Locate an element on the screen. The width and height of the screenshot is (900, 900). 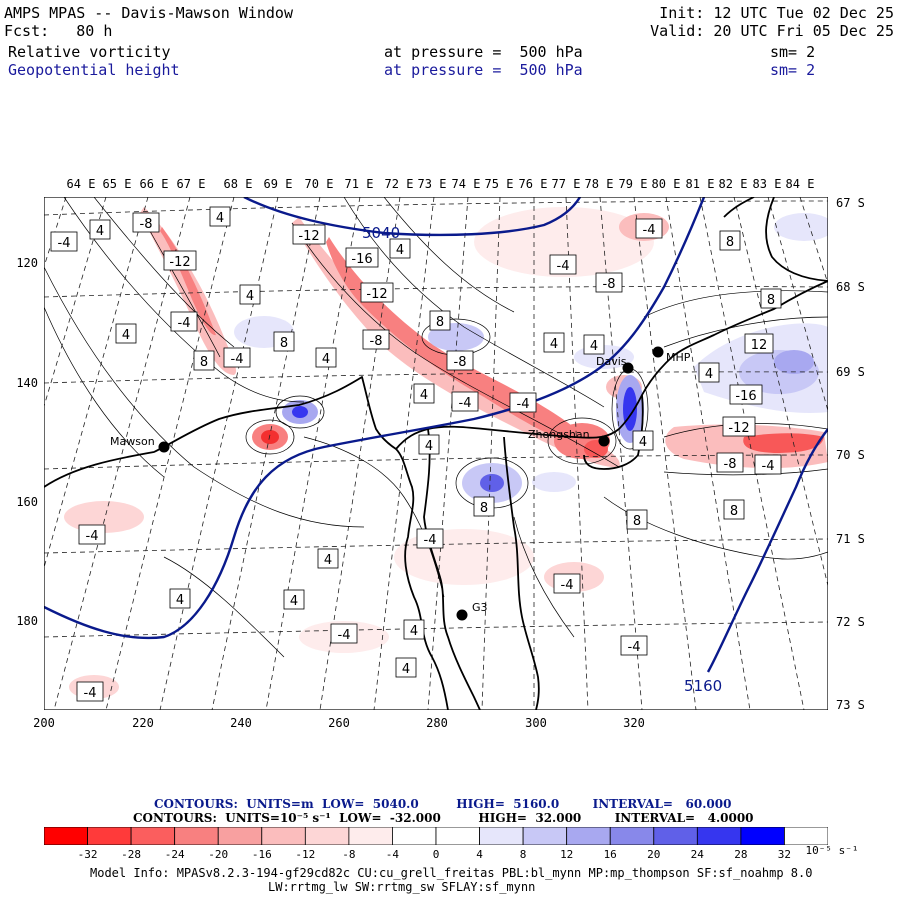
lon-label: 67 E is located at coordinates (191, 184).